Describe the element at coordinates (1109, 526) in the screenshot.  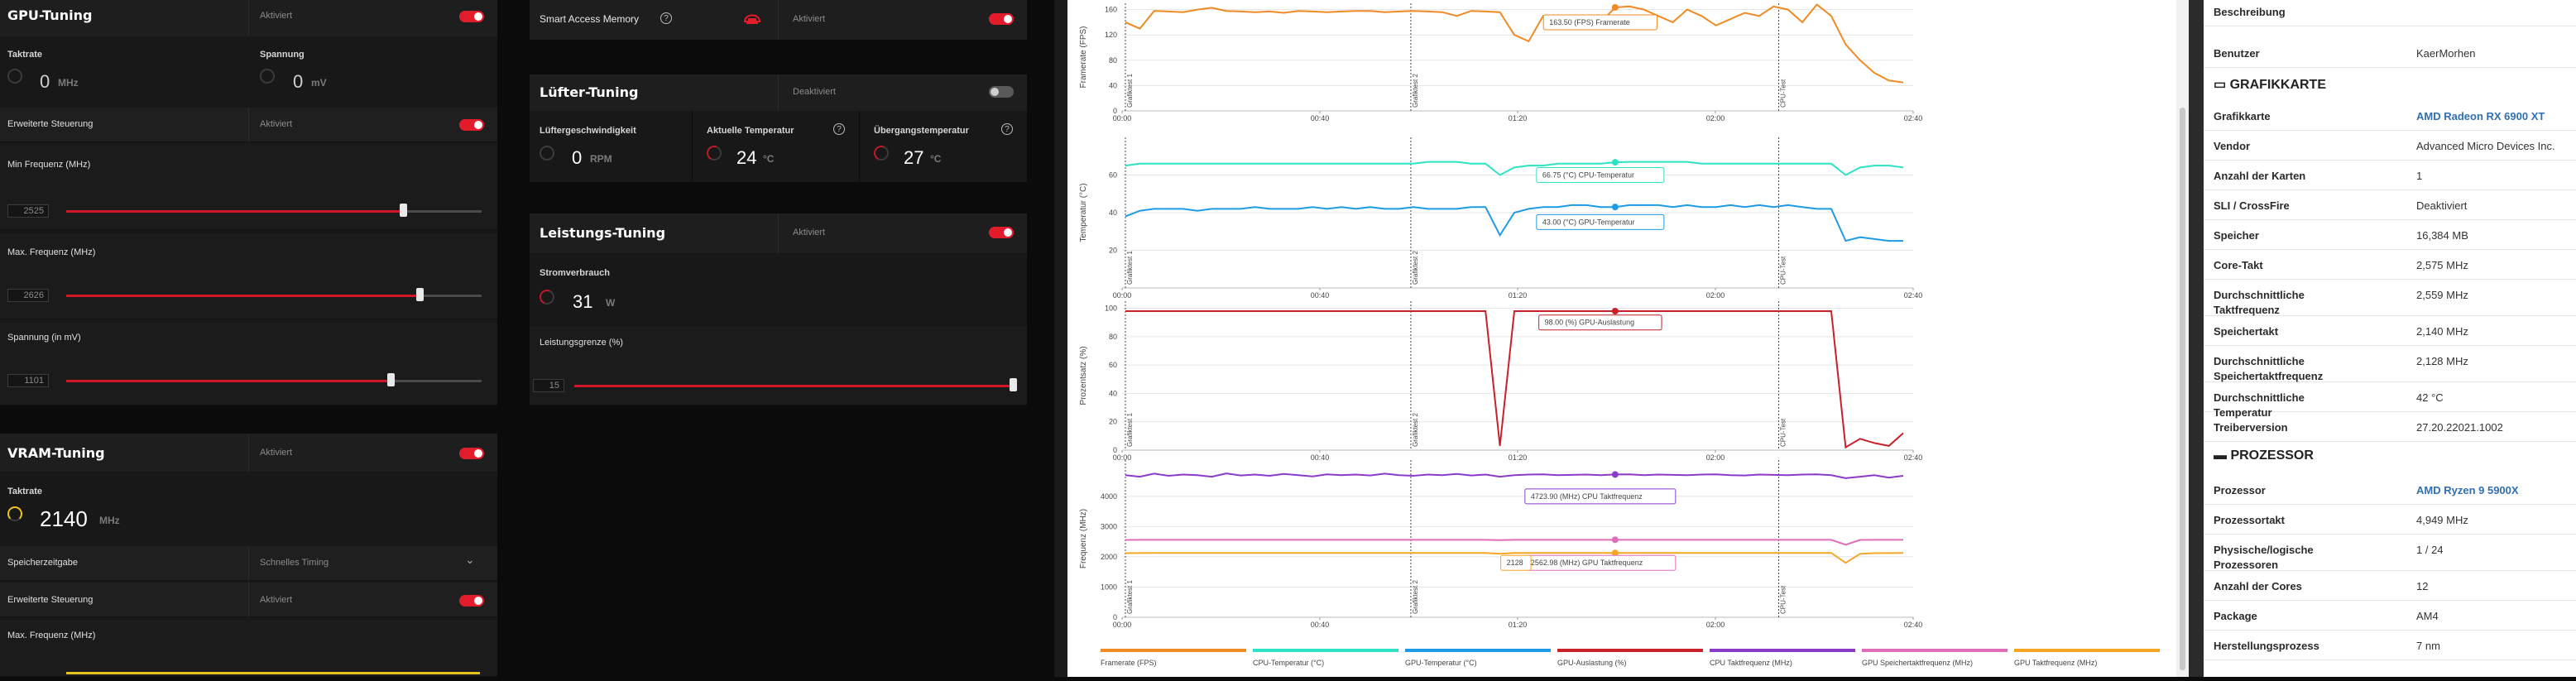
I see `y-tick-label: 3000` at that location.